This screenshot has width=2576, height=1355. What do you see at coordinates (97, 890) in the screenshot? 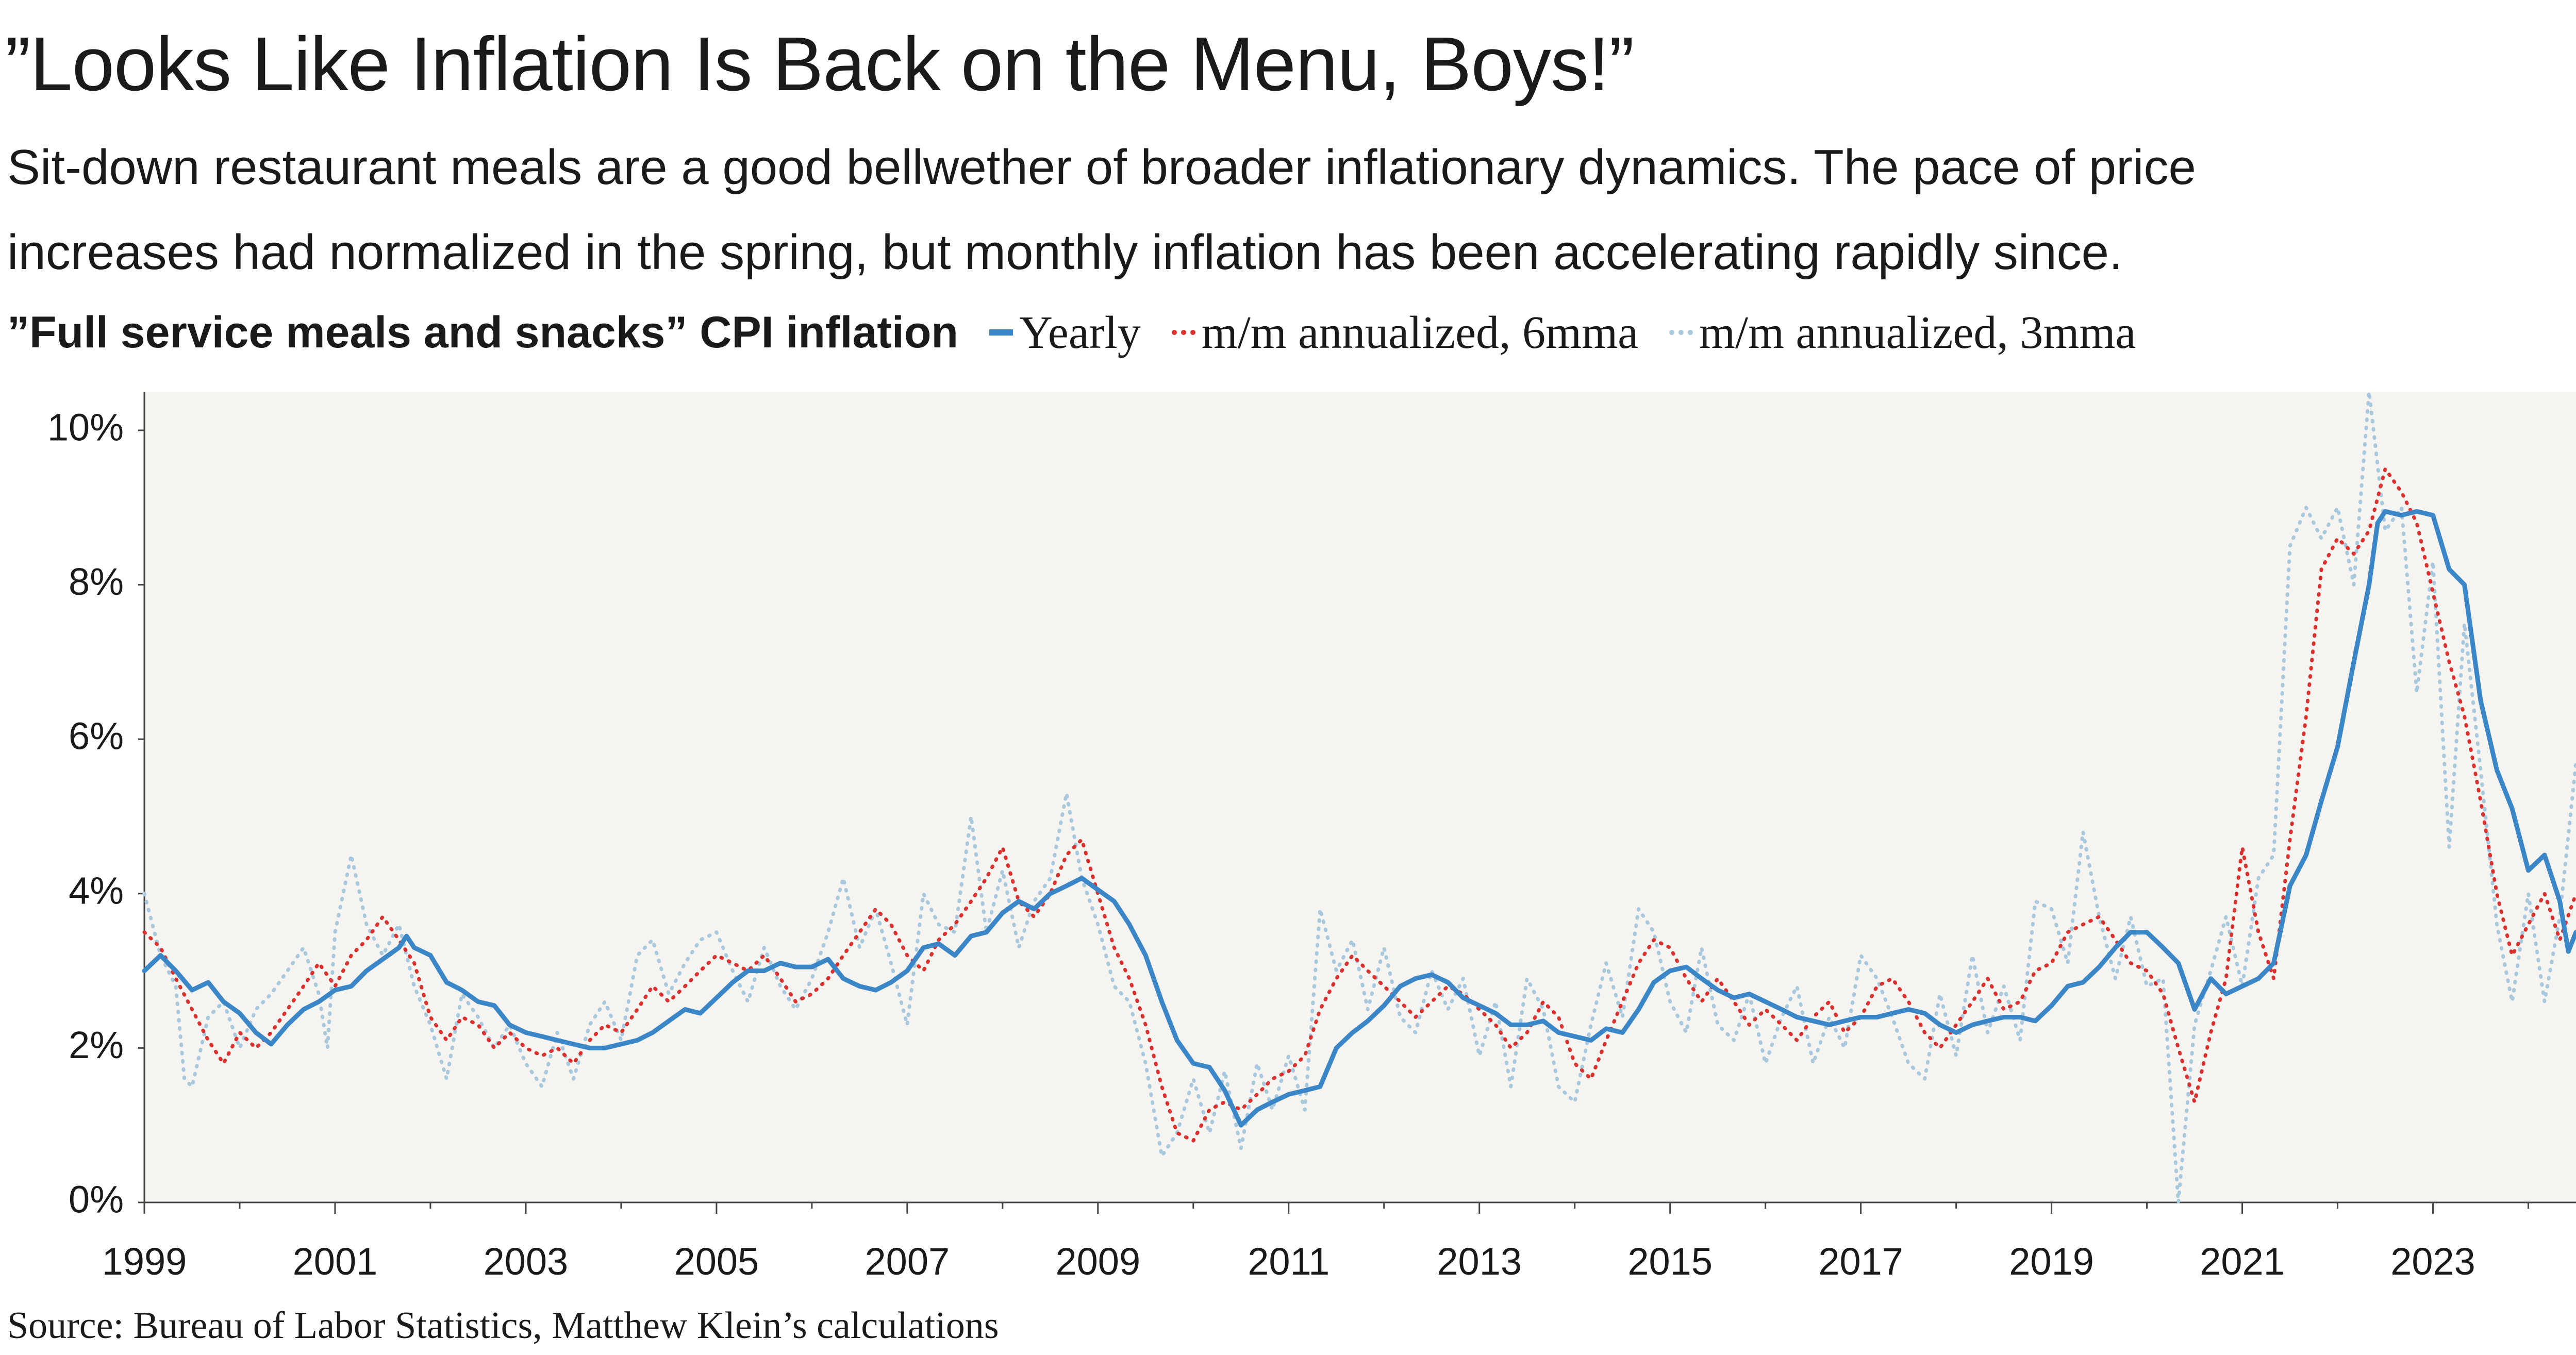
I see `y-tick-label: 4%` at bounding box center [97, 890].